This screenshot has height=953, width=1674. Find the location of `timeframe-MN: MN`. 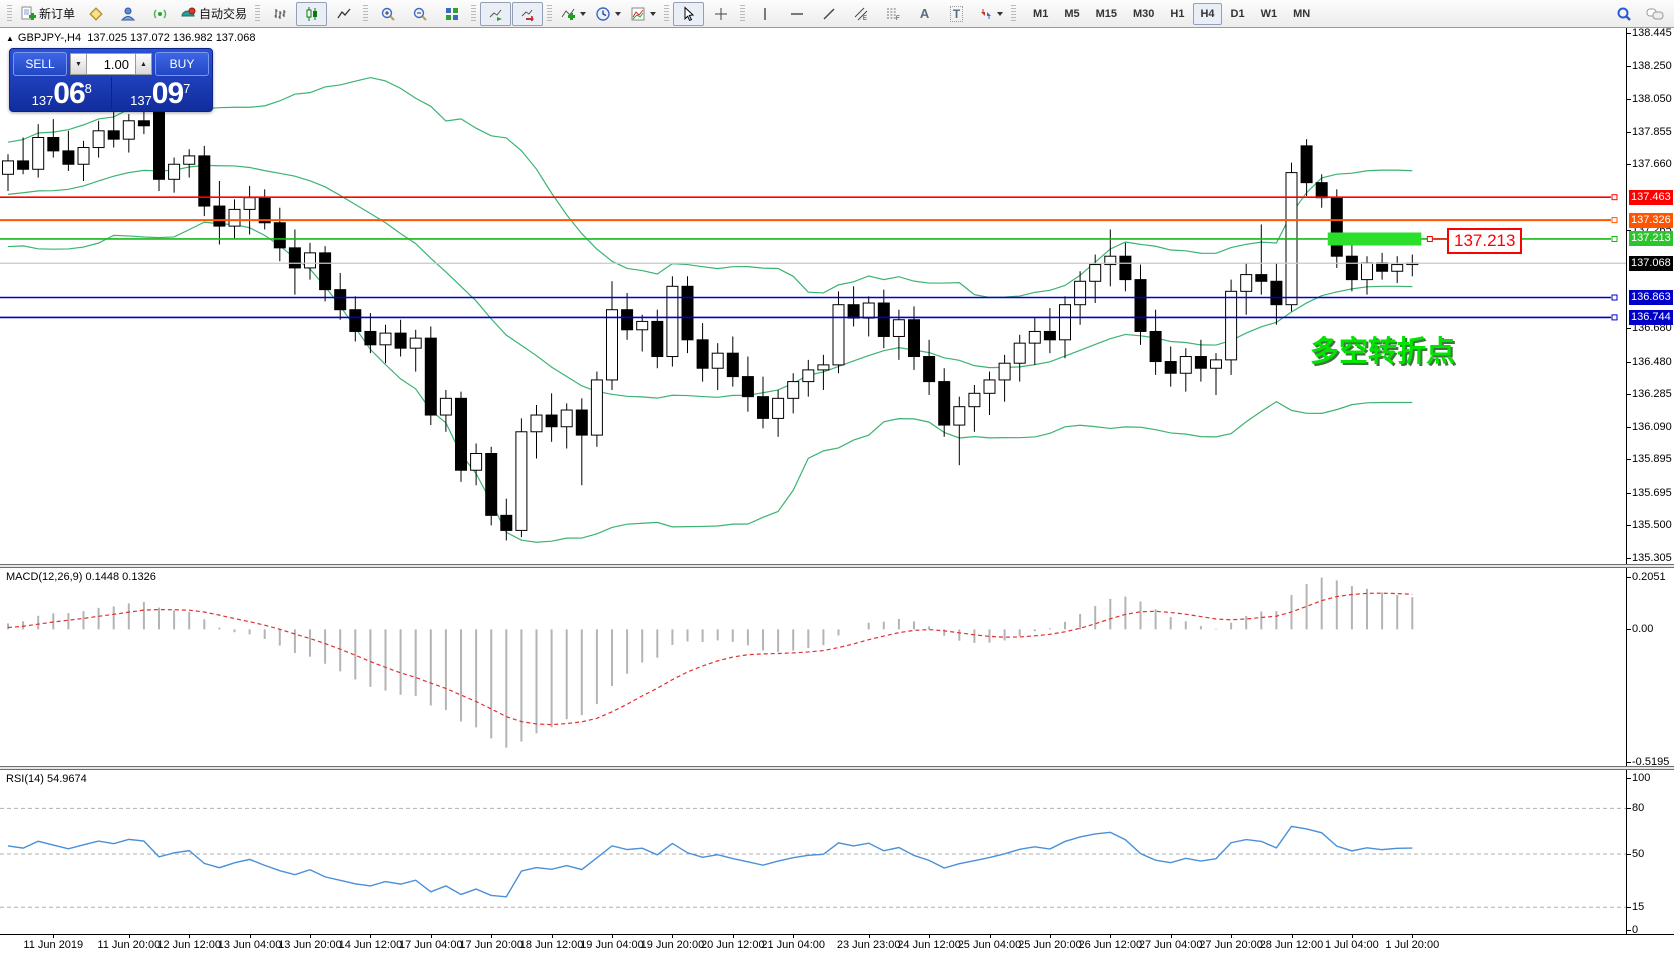

timeframe-MN: MN is located at coordinates (1302, 13).